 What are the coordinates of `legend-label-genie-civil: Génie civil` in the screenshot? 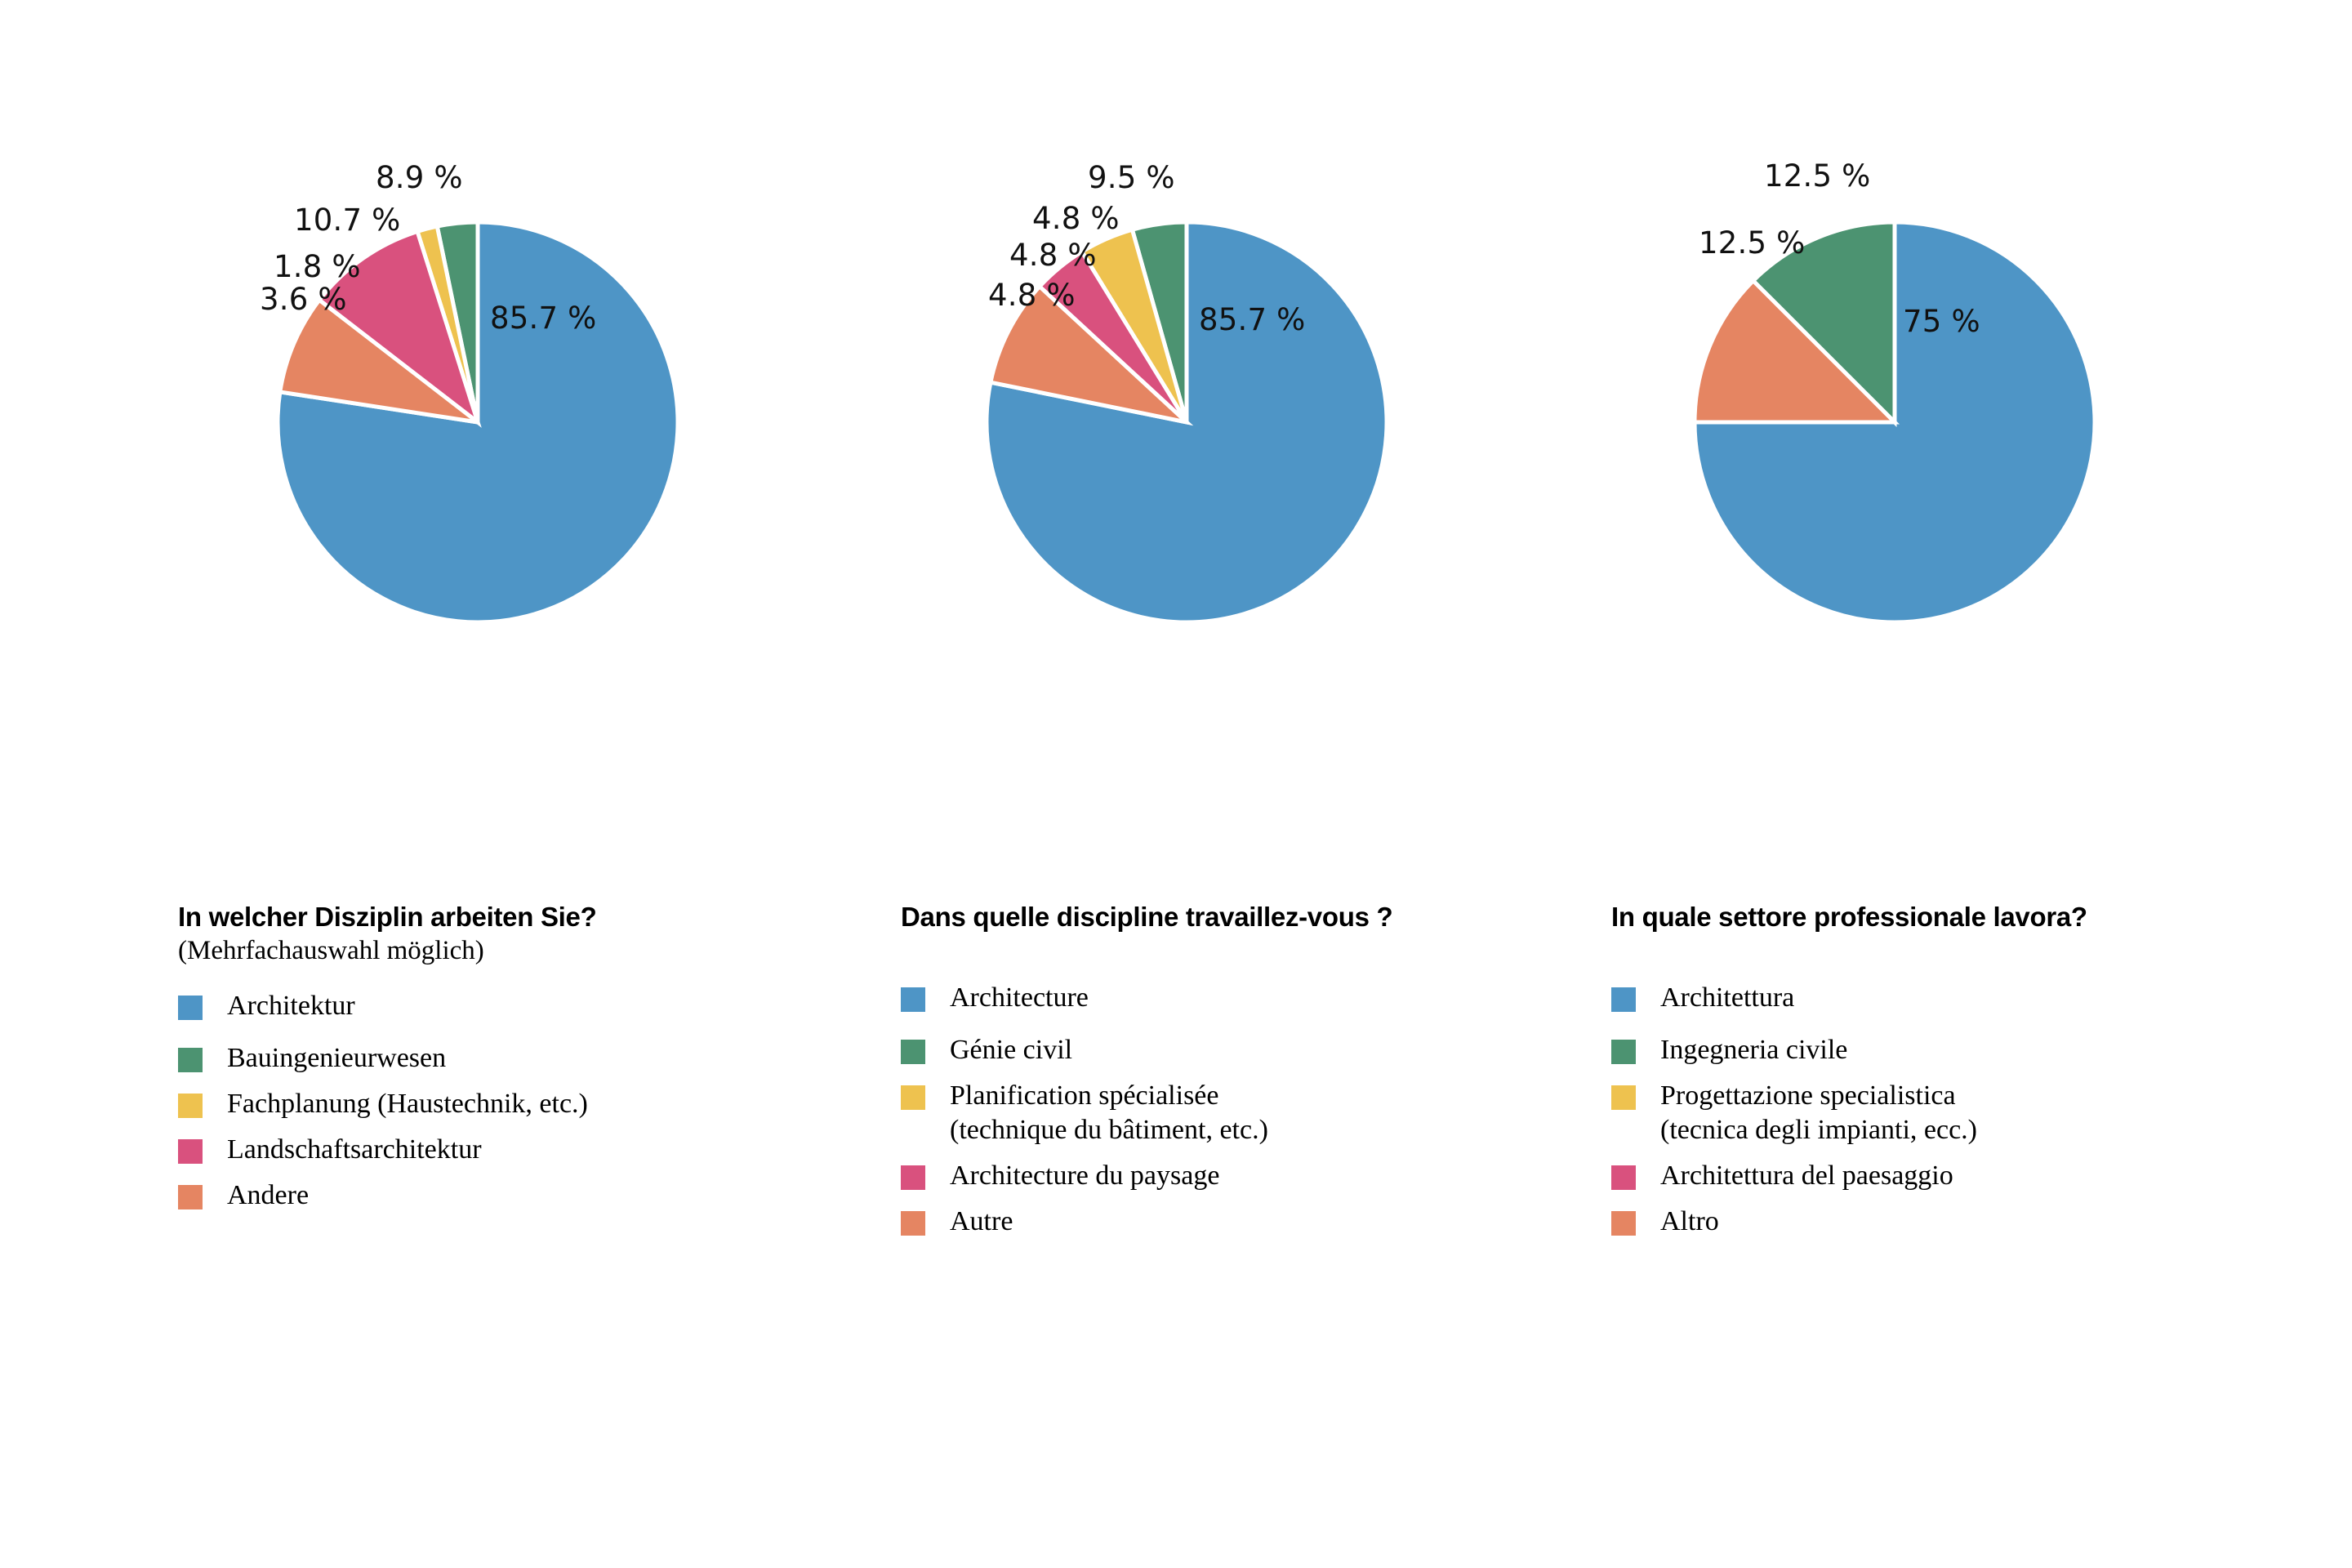 It's located at (1012, 1050).